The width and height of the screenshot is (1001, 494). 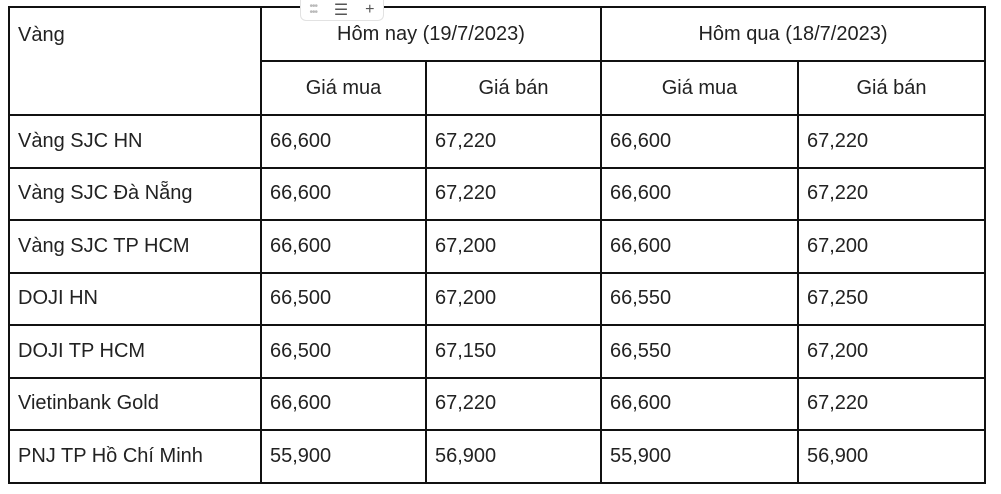 What do you see at coordinates (135, 403) in the screenshot?
I see `cell-brand: Vietinbank Gold` at bounding box center [135, 403].